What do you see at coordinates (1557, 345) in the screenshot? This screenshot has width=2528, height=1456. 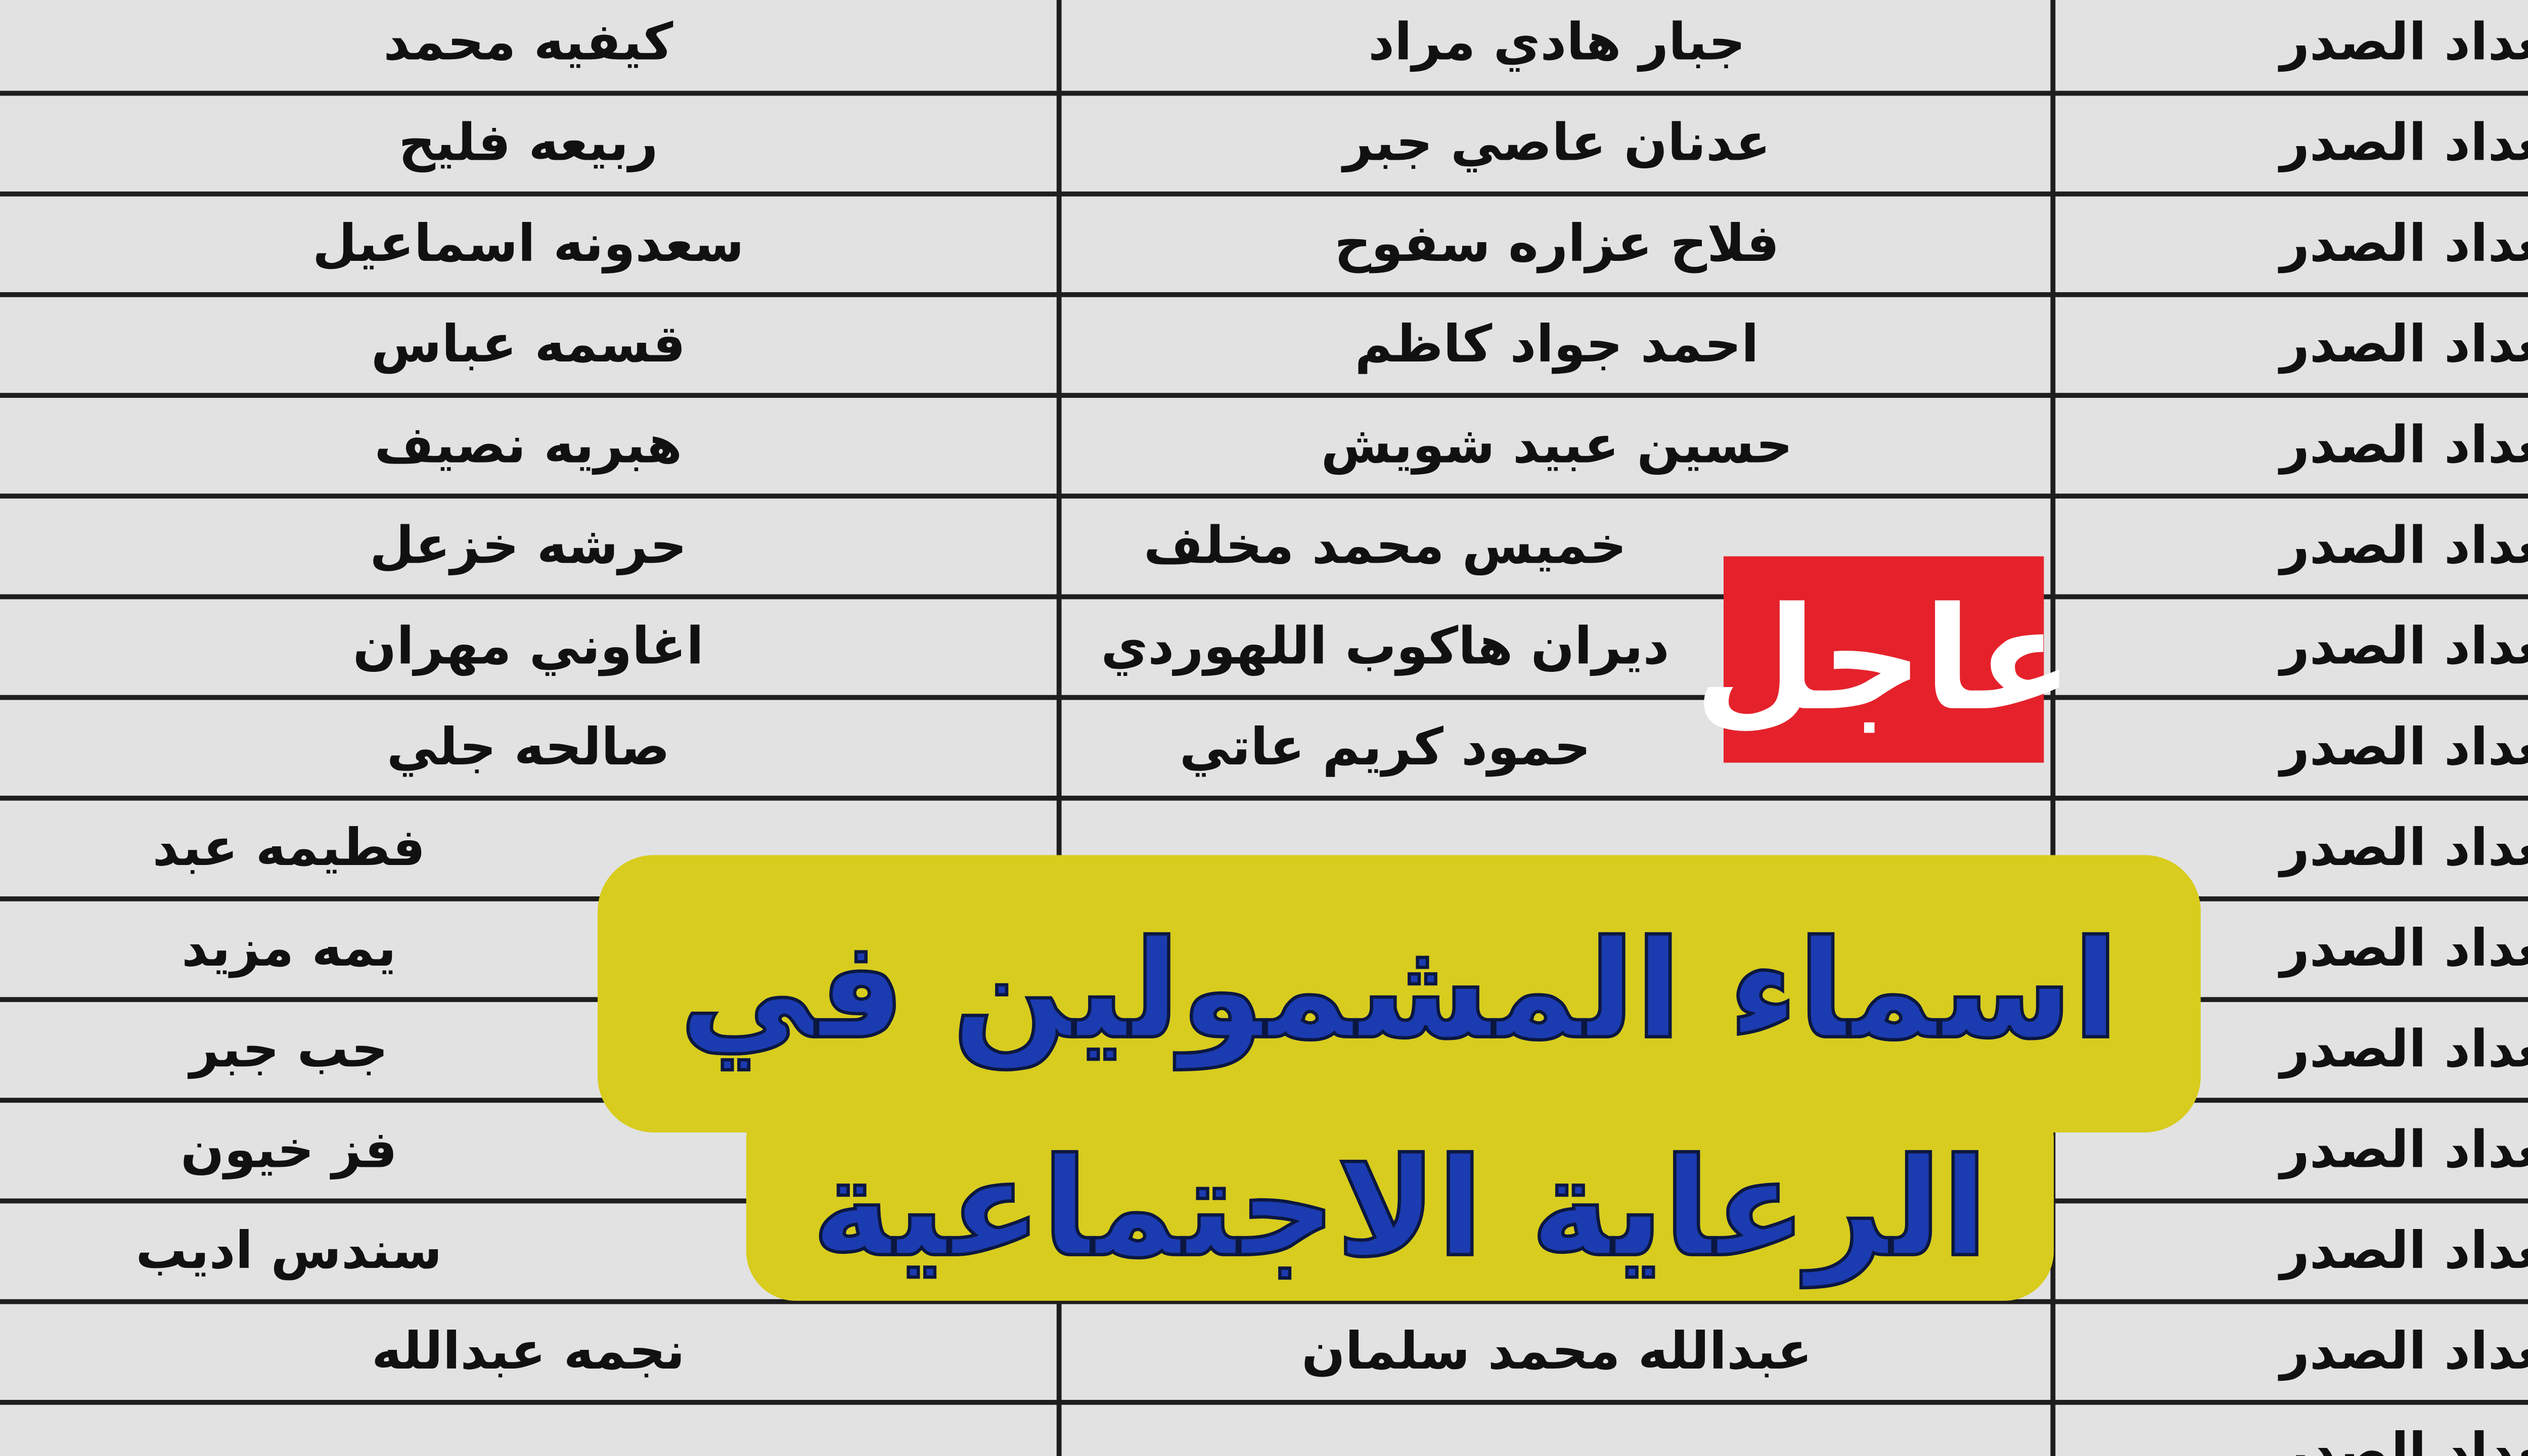 I see `name-cell: احمد جواد كاظم` at bounding box center [1557, 345].